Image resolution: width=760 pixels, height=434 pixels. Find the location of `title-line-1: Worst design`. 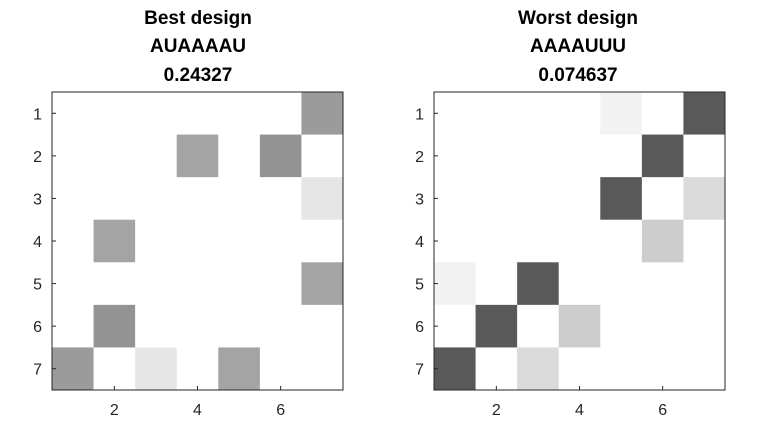

title-line-1: Worst design is located at coordinates (578, 18).